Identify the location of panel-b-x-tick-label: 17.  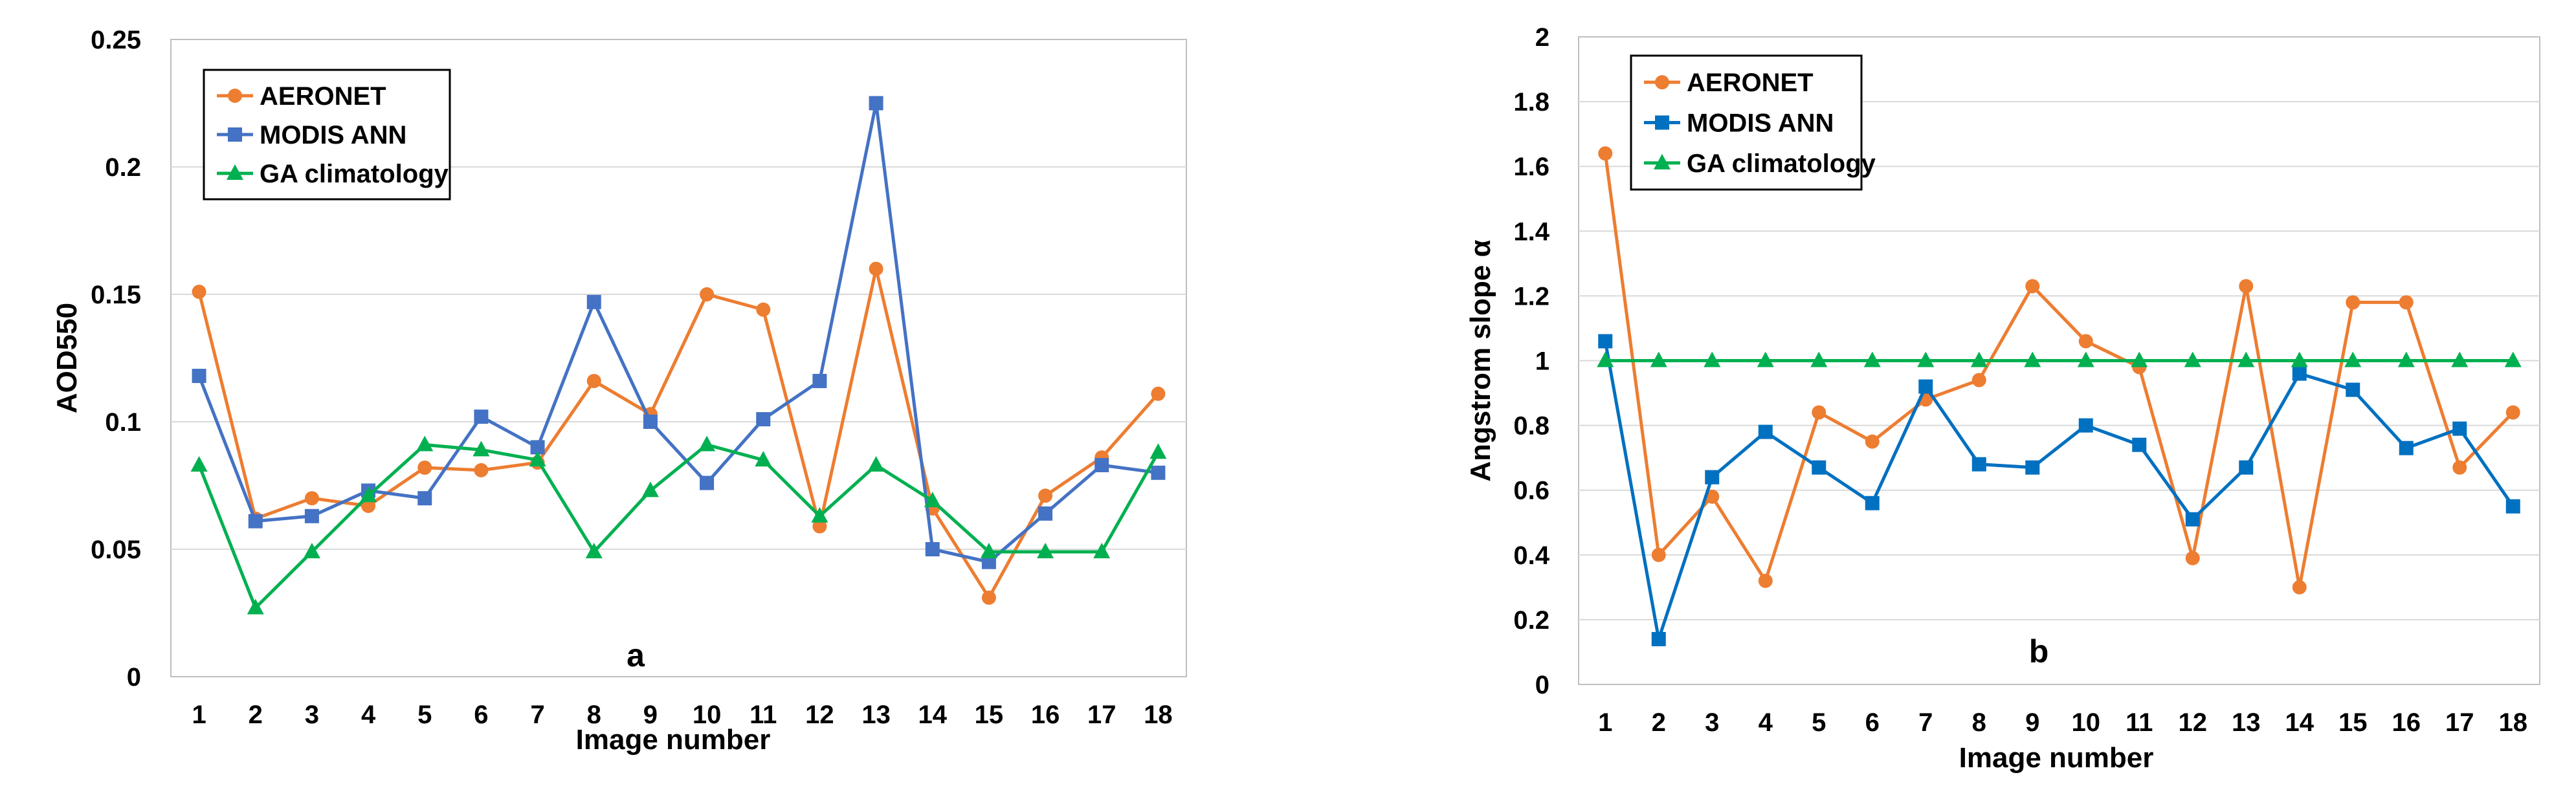
(2459, 722).